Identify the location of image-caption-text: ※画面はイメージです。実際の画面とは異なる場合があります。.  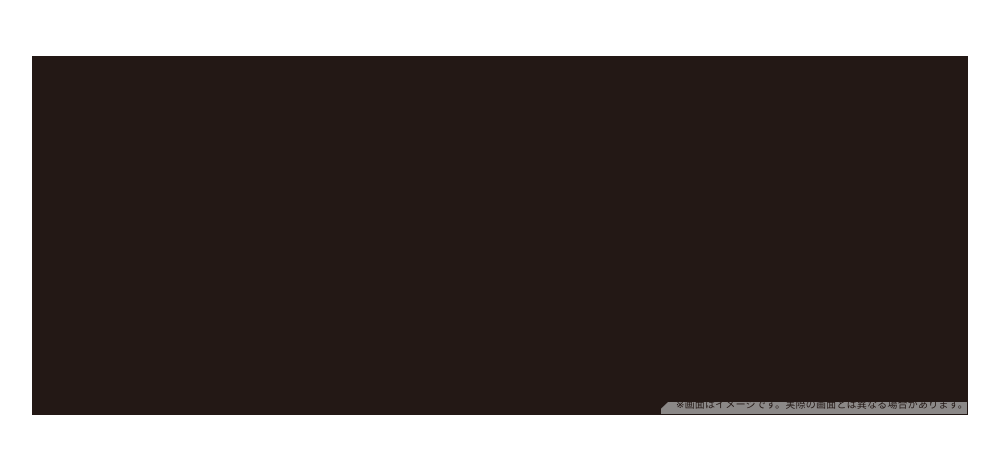
(822, 405).